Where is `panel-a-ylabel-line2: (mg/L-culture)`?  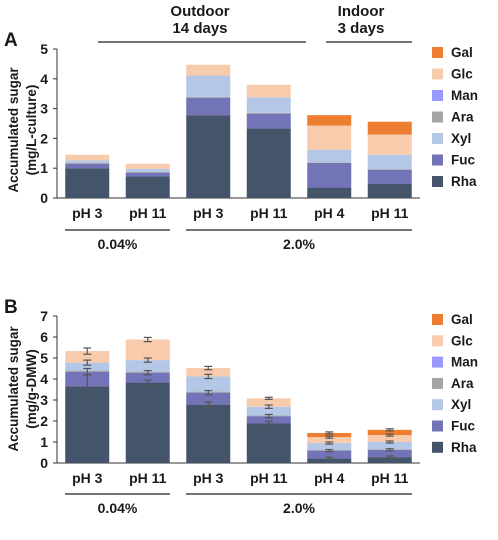 panel-a-ylabel-line2: (mg/L-culture) is located at coordinates (31, 130).